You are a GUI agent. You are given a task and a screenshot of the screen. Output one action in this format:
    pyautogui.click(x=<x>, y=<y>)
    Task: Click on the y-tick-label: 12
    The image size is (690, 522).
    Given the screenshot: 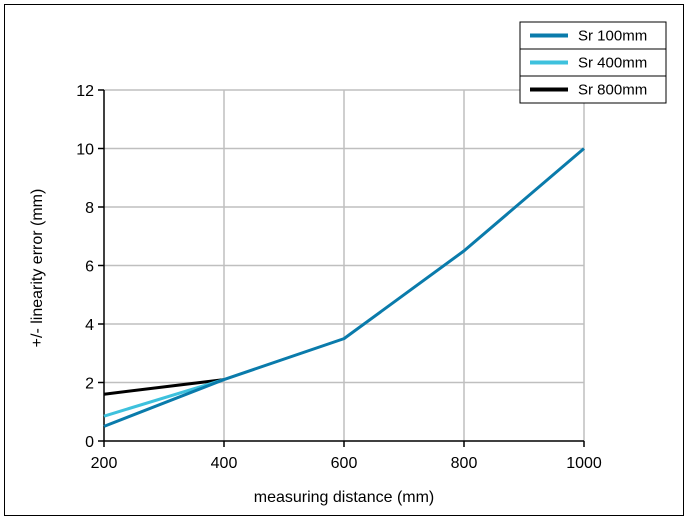 What is the action you would take?
    pyautogui.click(x=85, y=91)
    